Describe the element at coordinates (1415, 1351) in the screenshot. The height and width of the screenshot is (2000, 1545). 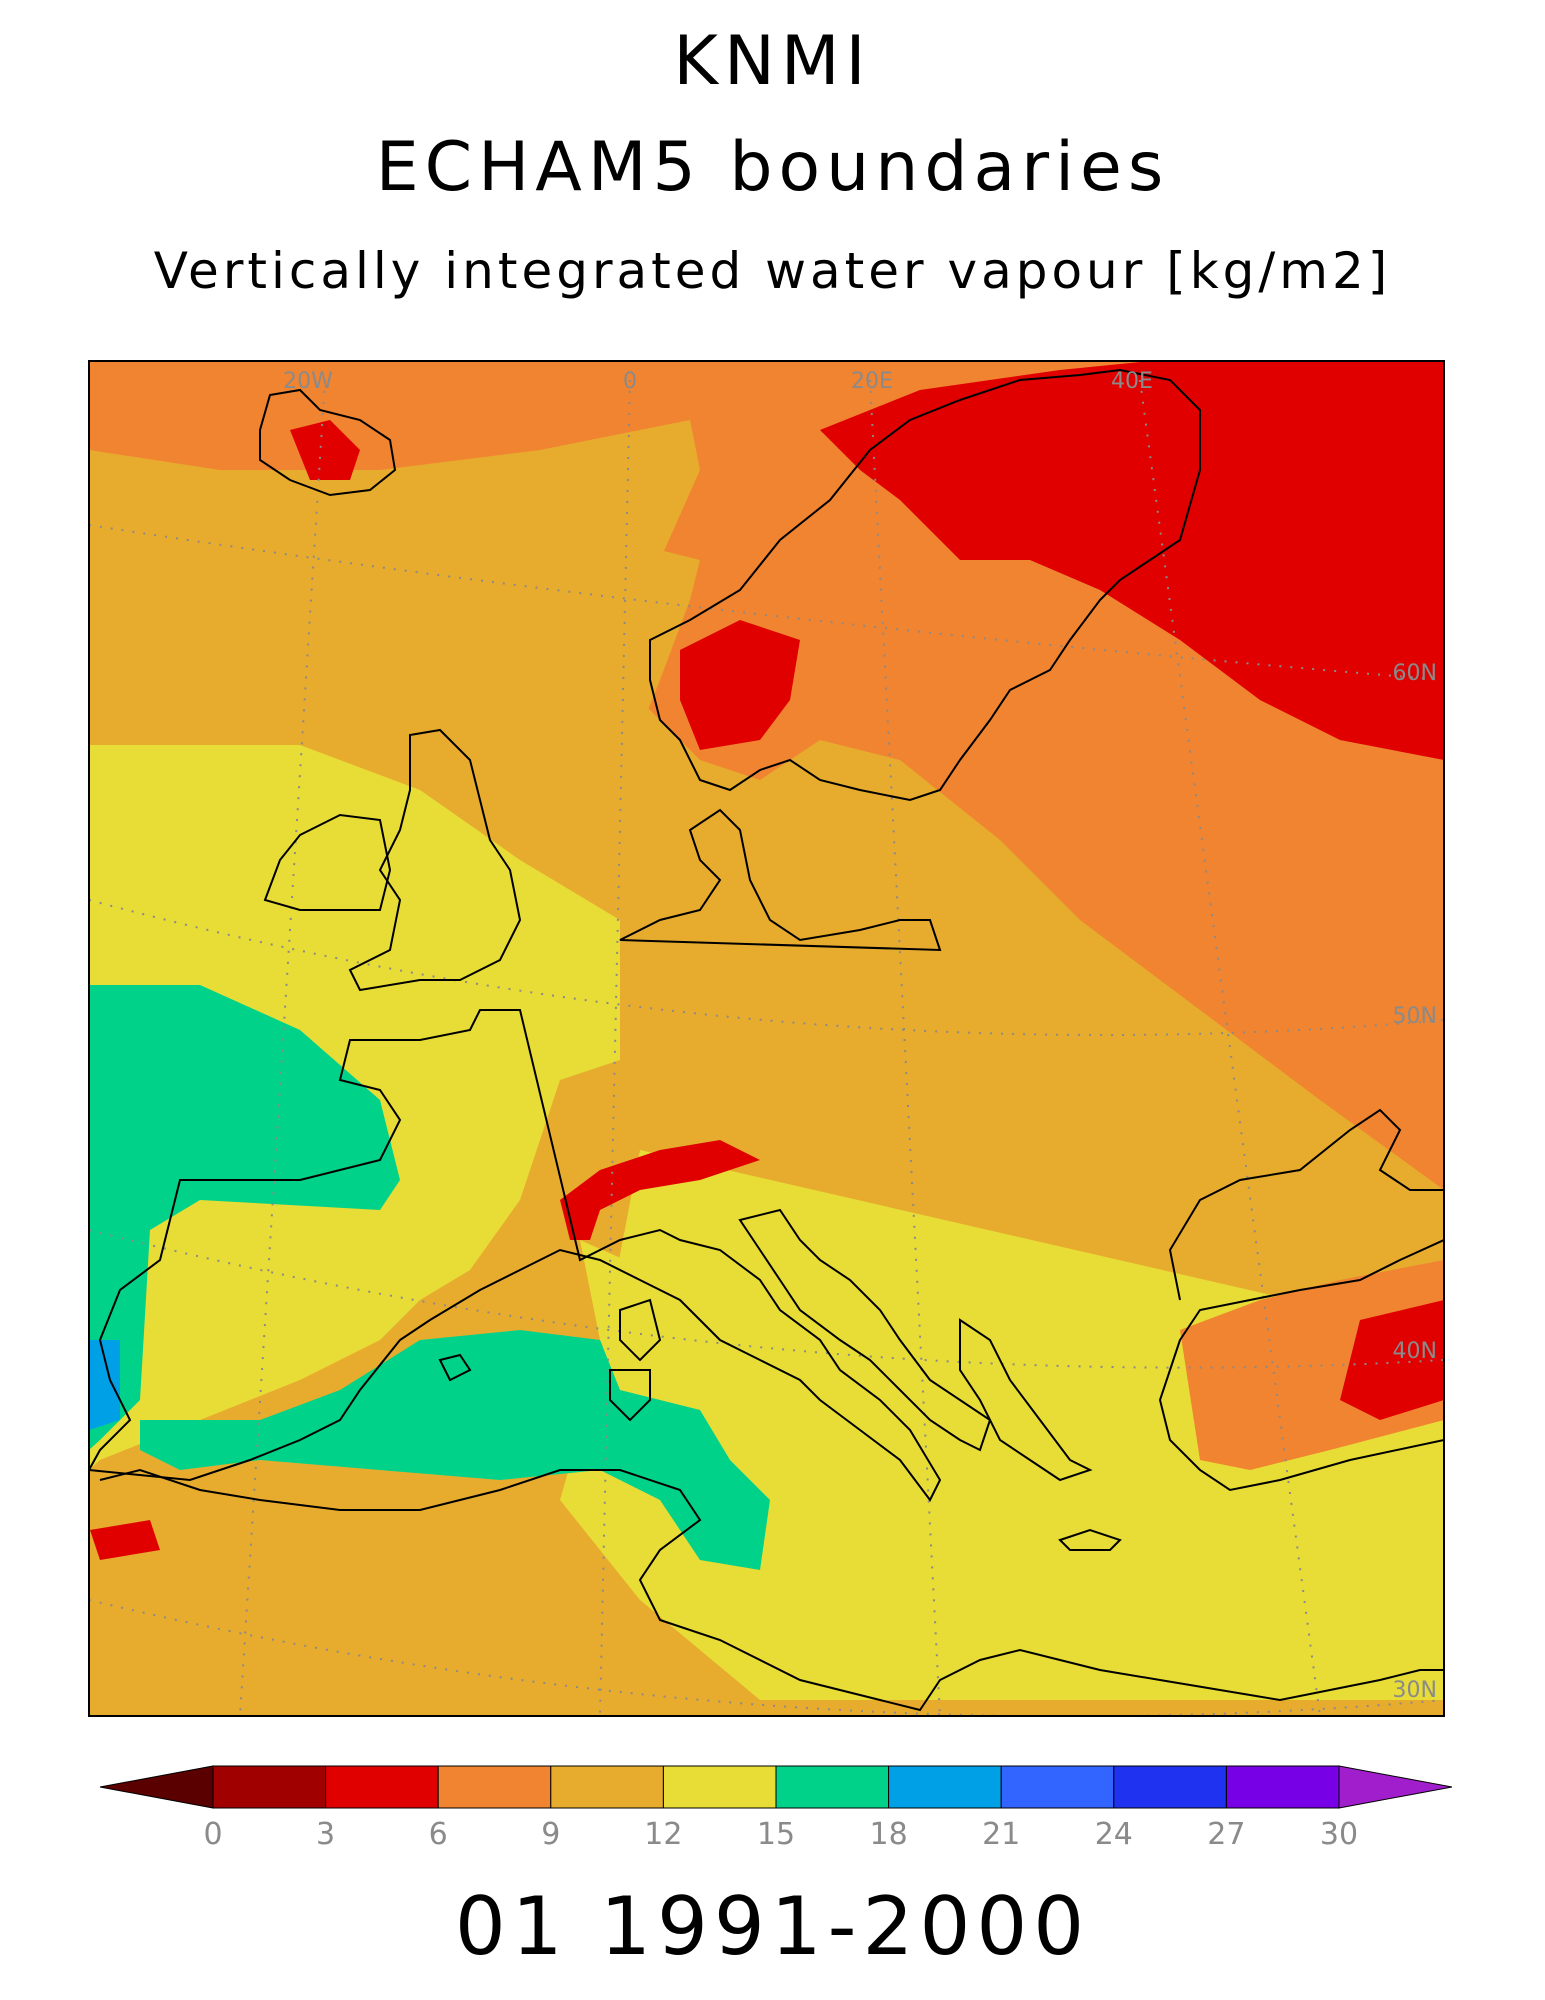
I see `label-lat-40n: 40N` at that location.